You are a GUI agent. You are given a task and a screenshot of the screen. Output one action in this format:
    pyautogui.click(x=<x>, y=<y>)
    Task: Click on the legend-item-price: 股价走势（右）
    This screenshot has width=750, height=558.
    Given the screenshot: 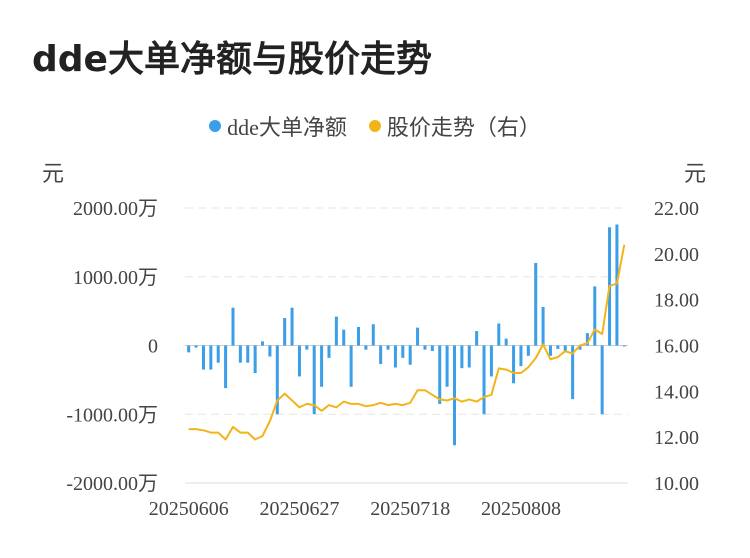 What is the action you would take?
    pyautogui.click(x=454, y=126)
    